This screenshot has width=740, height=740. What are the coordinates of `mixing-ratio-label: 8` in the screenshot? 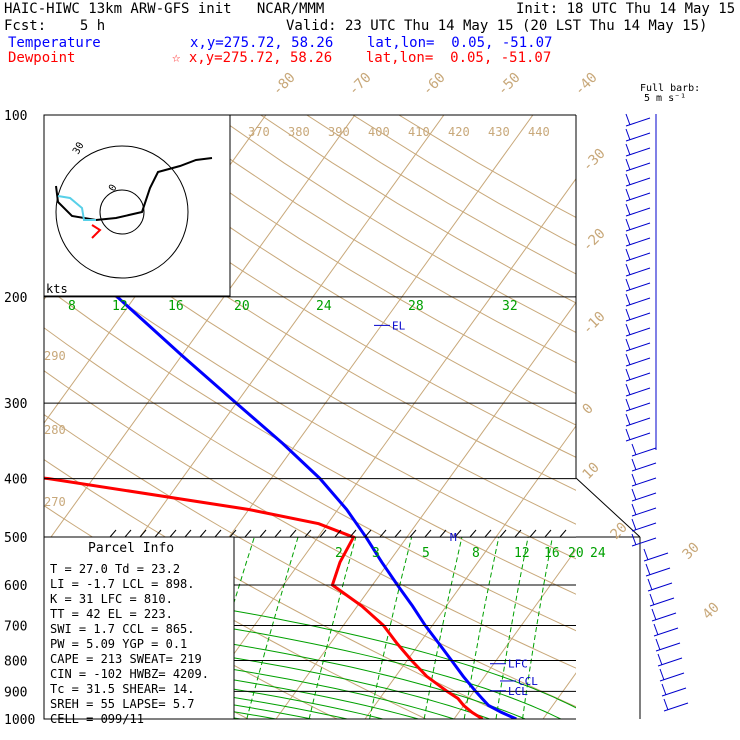 It's located at (476, 553).